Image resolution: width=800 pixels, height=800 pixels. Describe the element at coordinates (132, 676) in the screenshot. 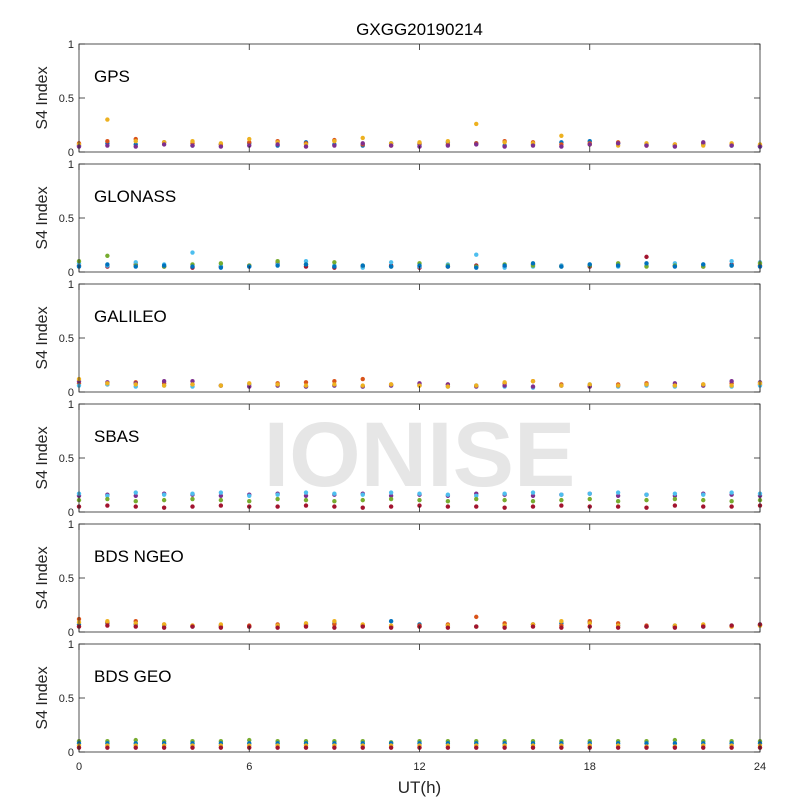

I see `panel-label: BDS GEO` at that location.